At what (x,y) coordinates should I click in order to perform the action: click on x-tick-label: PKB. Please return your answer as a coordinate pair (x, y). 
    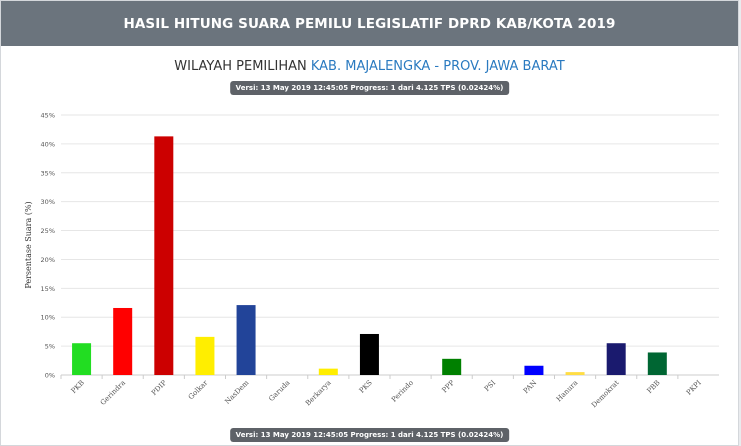
    Looking at the image, I should click on (78, 387).